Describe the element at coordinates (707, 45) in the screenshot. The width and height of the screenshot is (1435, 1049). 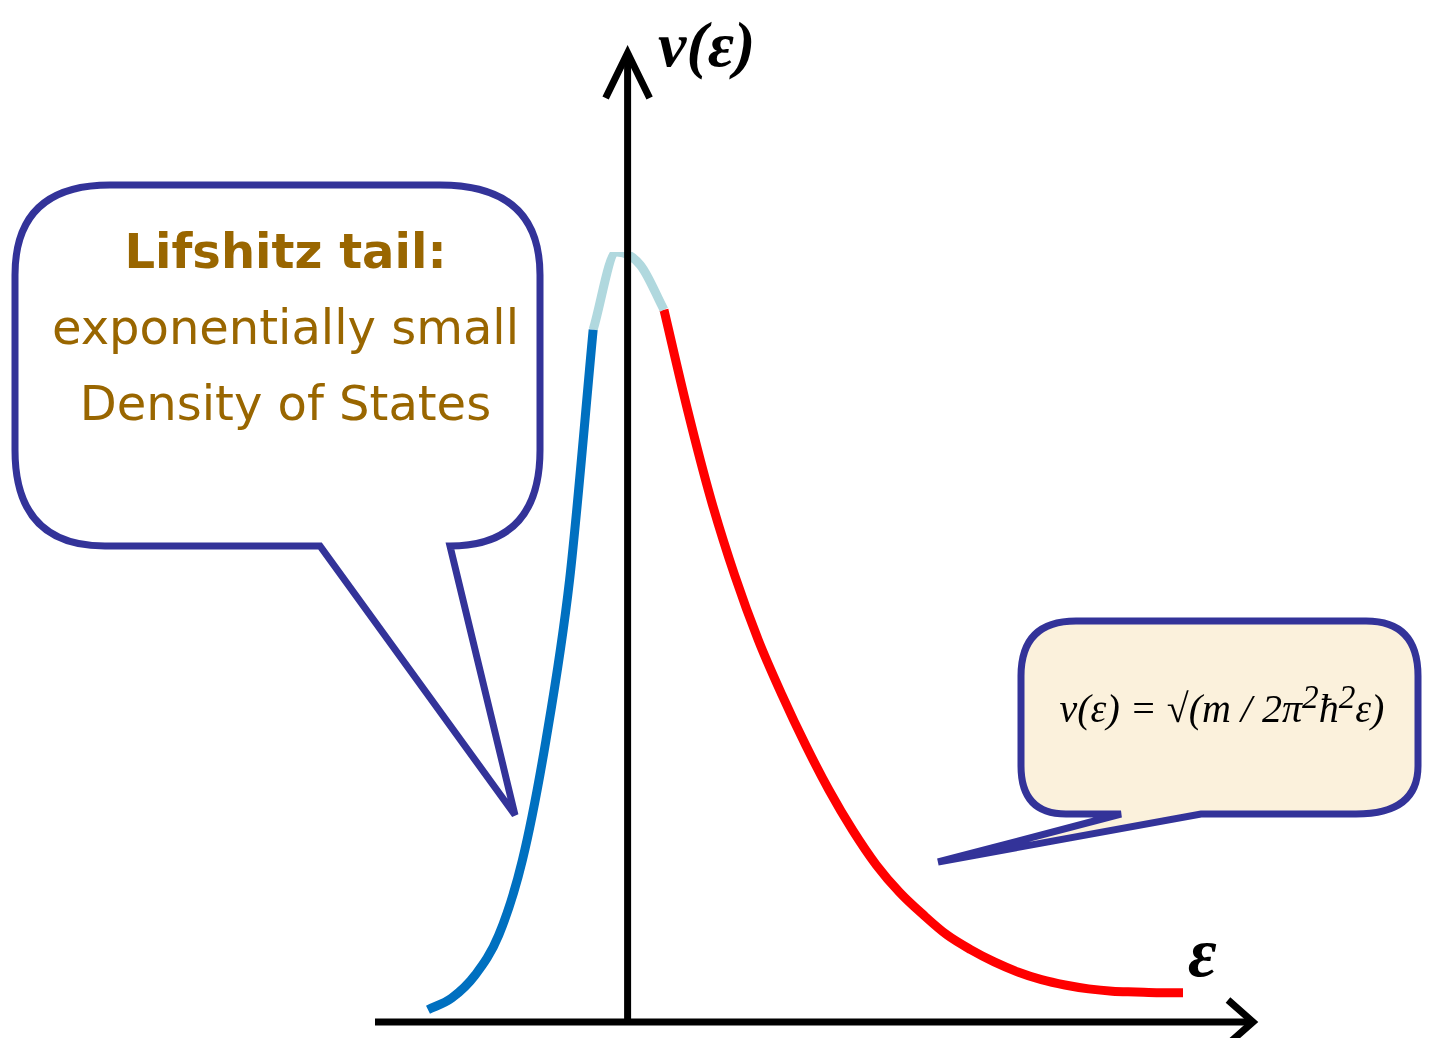
I see `y-axis-title: ν(ε)` at that location.